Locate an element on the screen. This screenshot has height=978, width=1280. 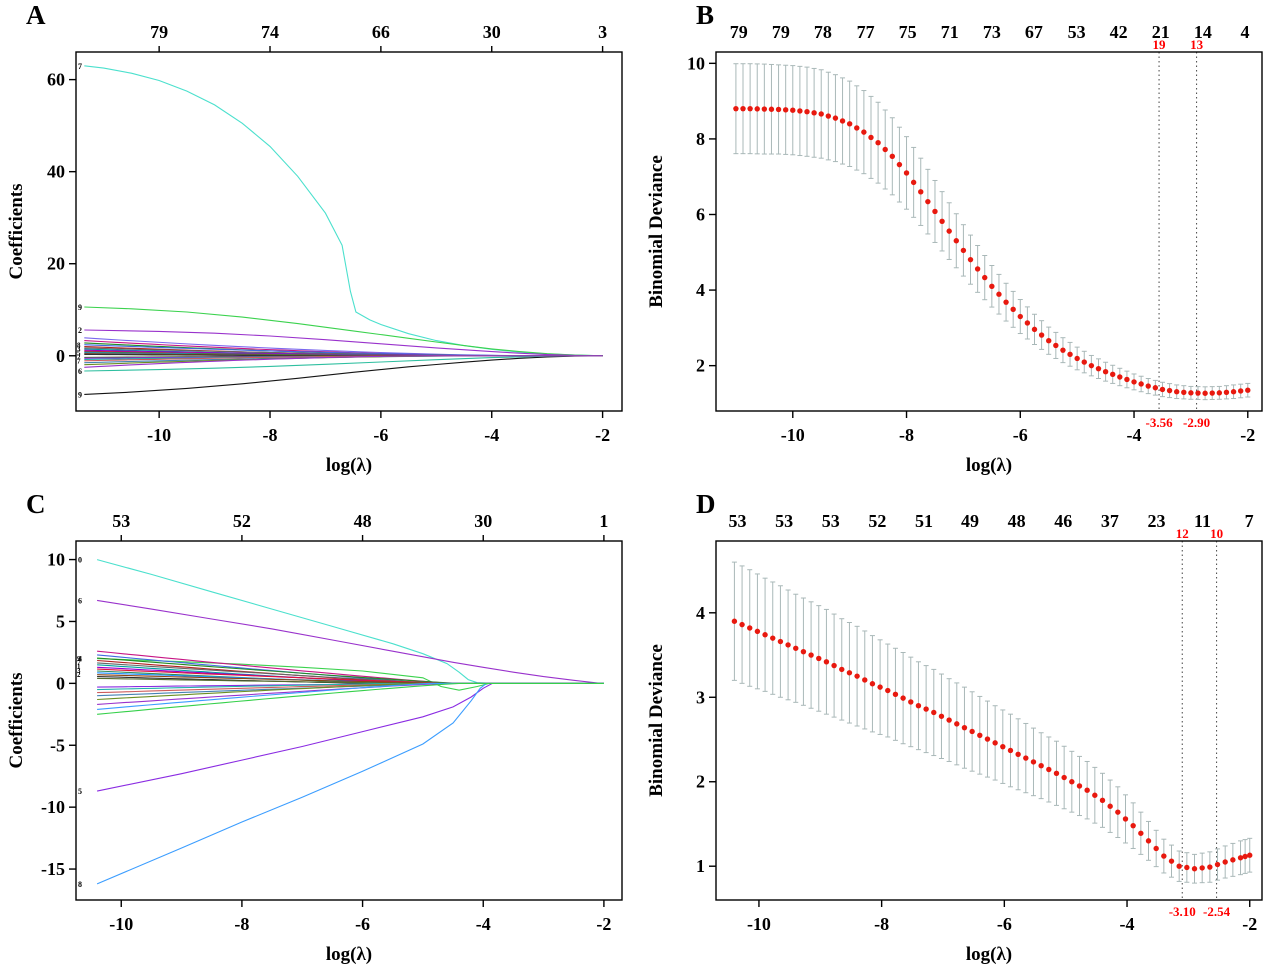
top-axis-nvars-label: 23 is located at coordinates (1156, 521).